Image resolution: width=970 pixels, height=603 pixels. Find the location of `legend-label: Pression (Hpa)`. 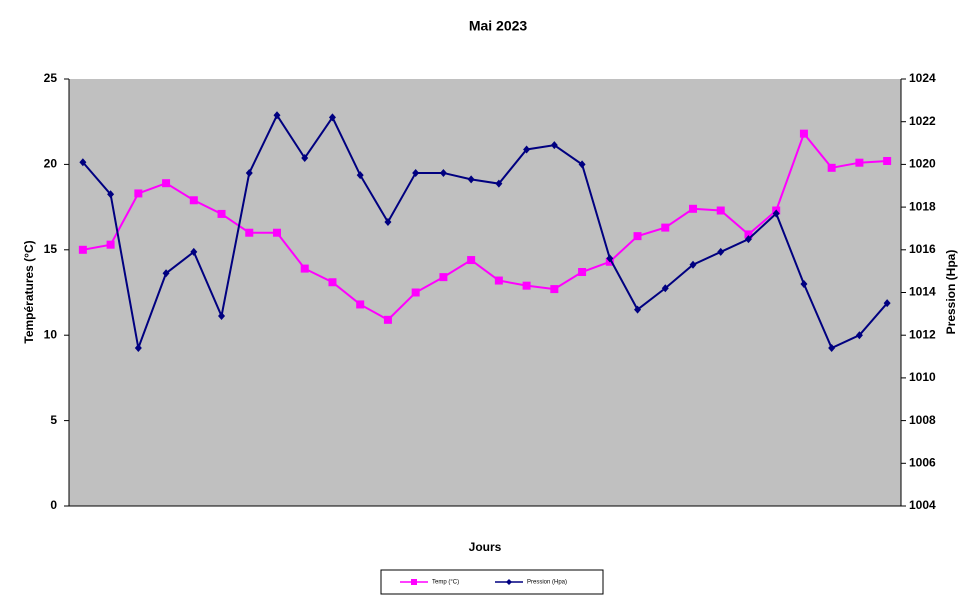

legend-label: Pression (Hpa) is located at coordinates (547, 583).